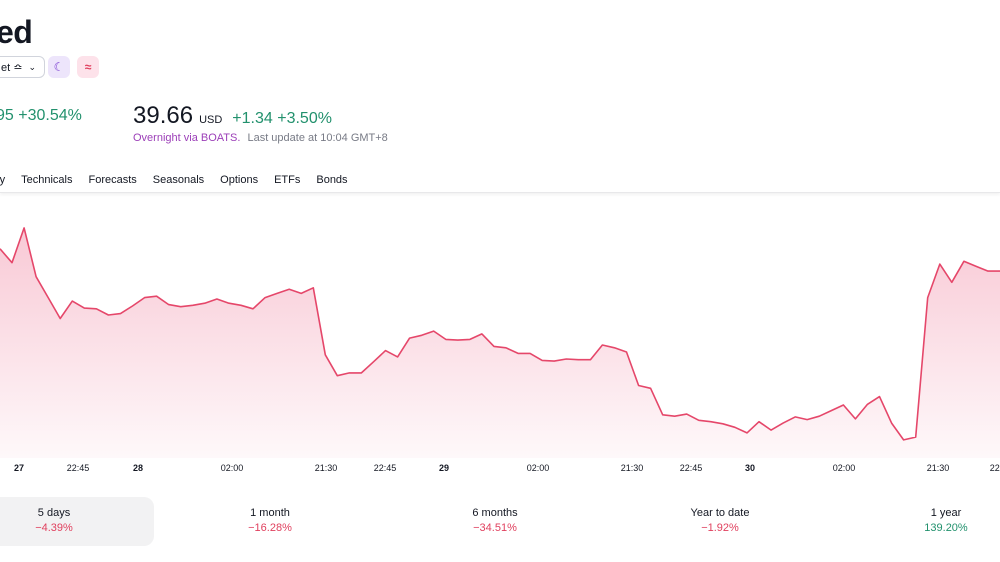  Describe the element at coordinates (12, 67) in the screenshot. I see `market-session-label: et ≏` at that location.